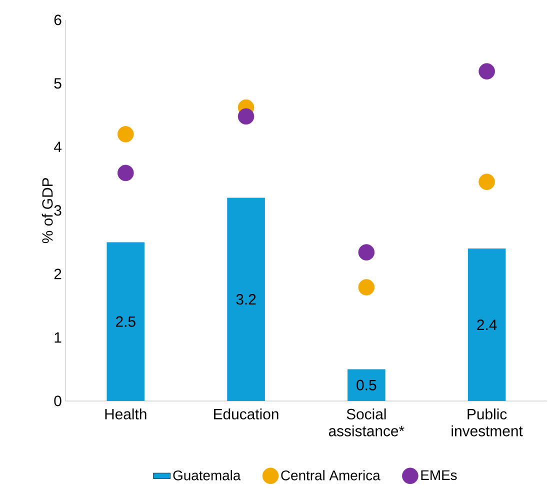 This screenshot has height=490, width=549. I want to click on data-label: 0.5, so click(366, 385).